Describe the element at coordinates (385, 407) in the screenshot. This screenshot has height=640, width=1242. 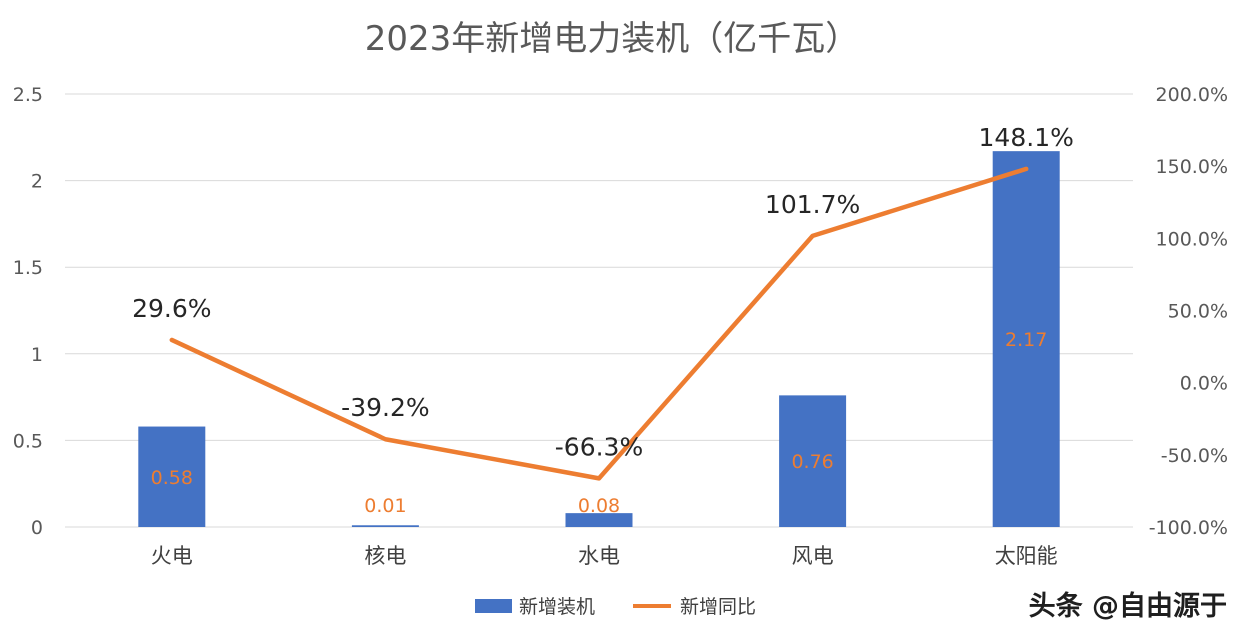
I see `line-data-label: -39.2%` at that location.